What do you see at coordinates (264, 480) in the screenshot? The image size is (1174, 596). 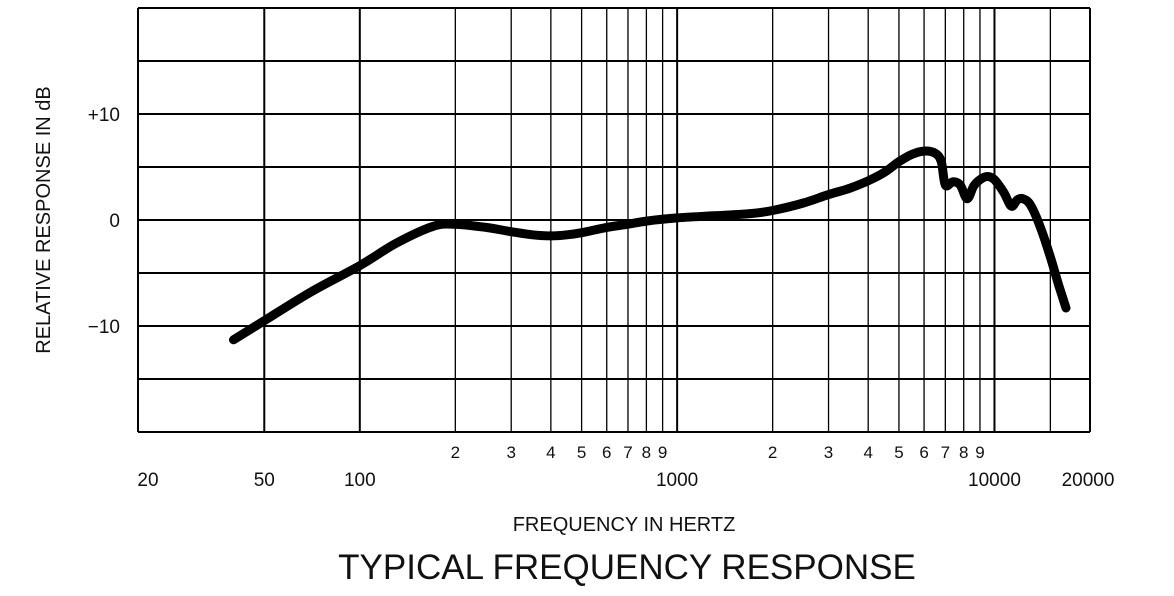 I see `x-major-tick-label: 50` at bounding box center [264, 480].